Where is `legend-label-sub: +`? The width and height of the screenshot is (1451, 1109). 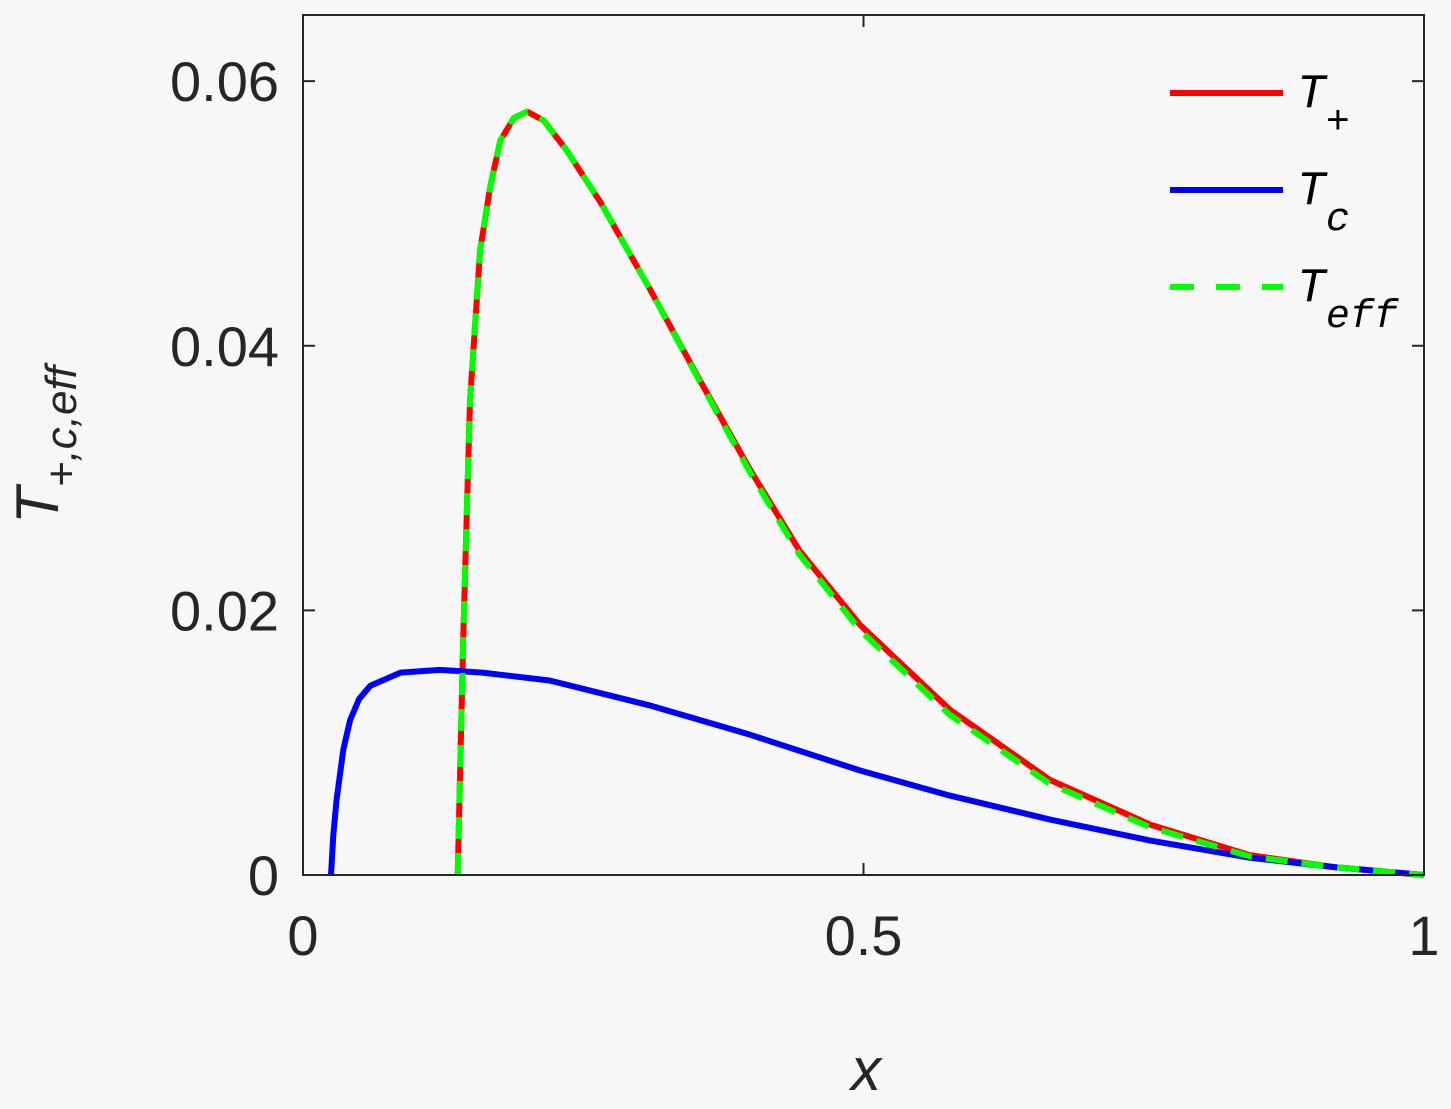
legend-label-sub: + is located at coordinates (1338, 123).